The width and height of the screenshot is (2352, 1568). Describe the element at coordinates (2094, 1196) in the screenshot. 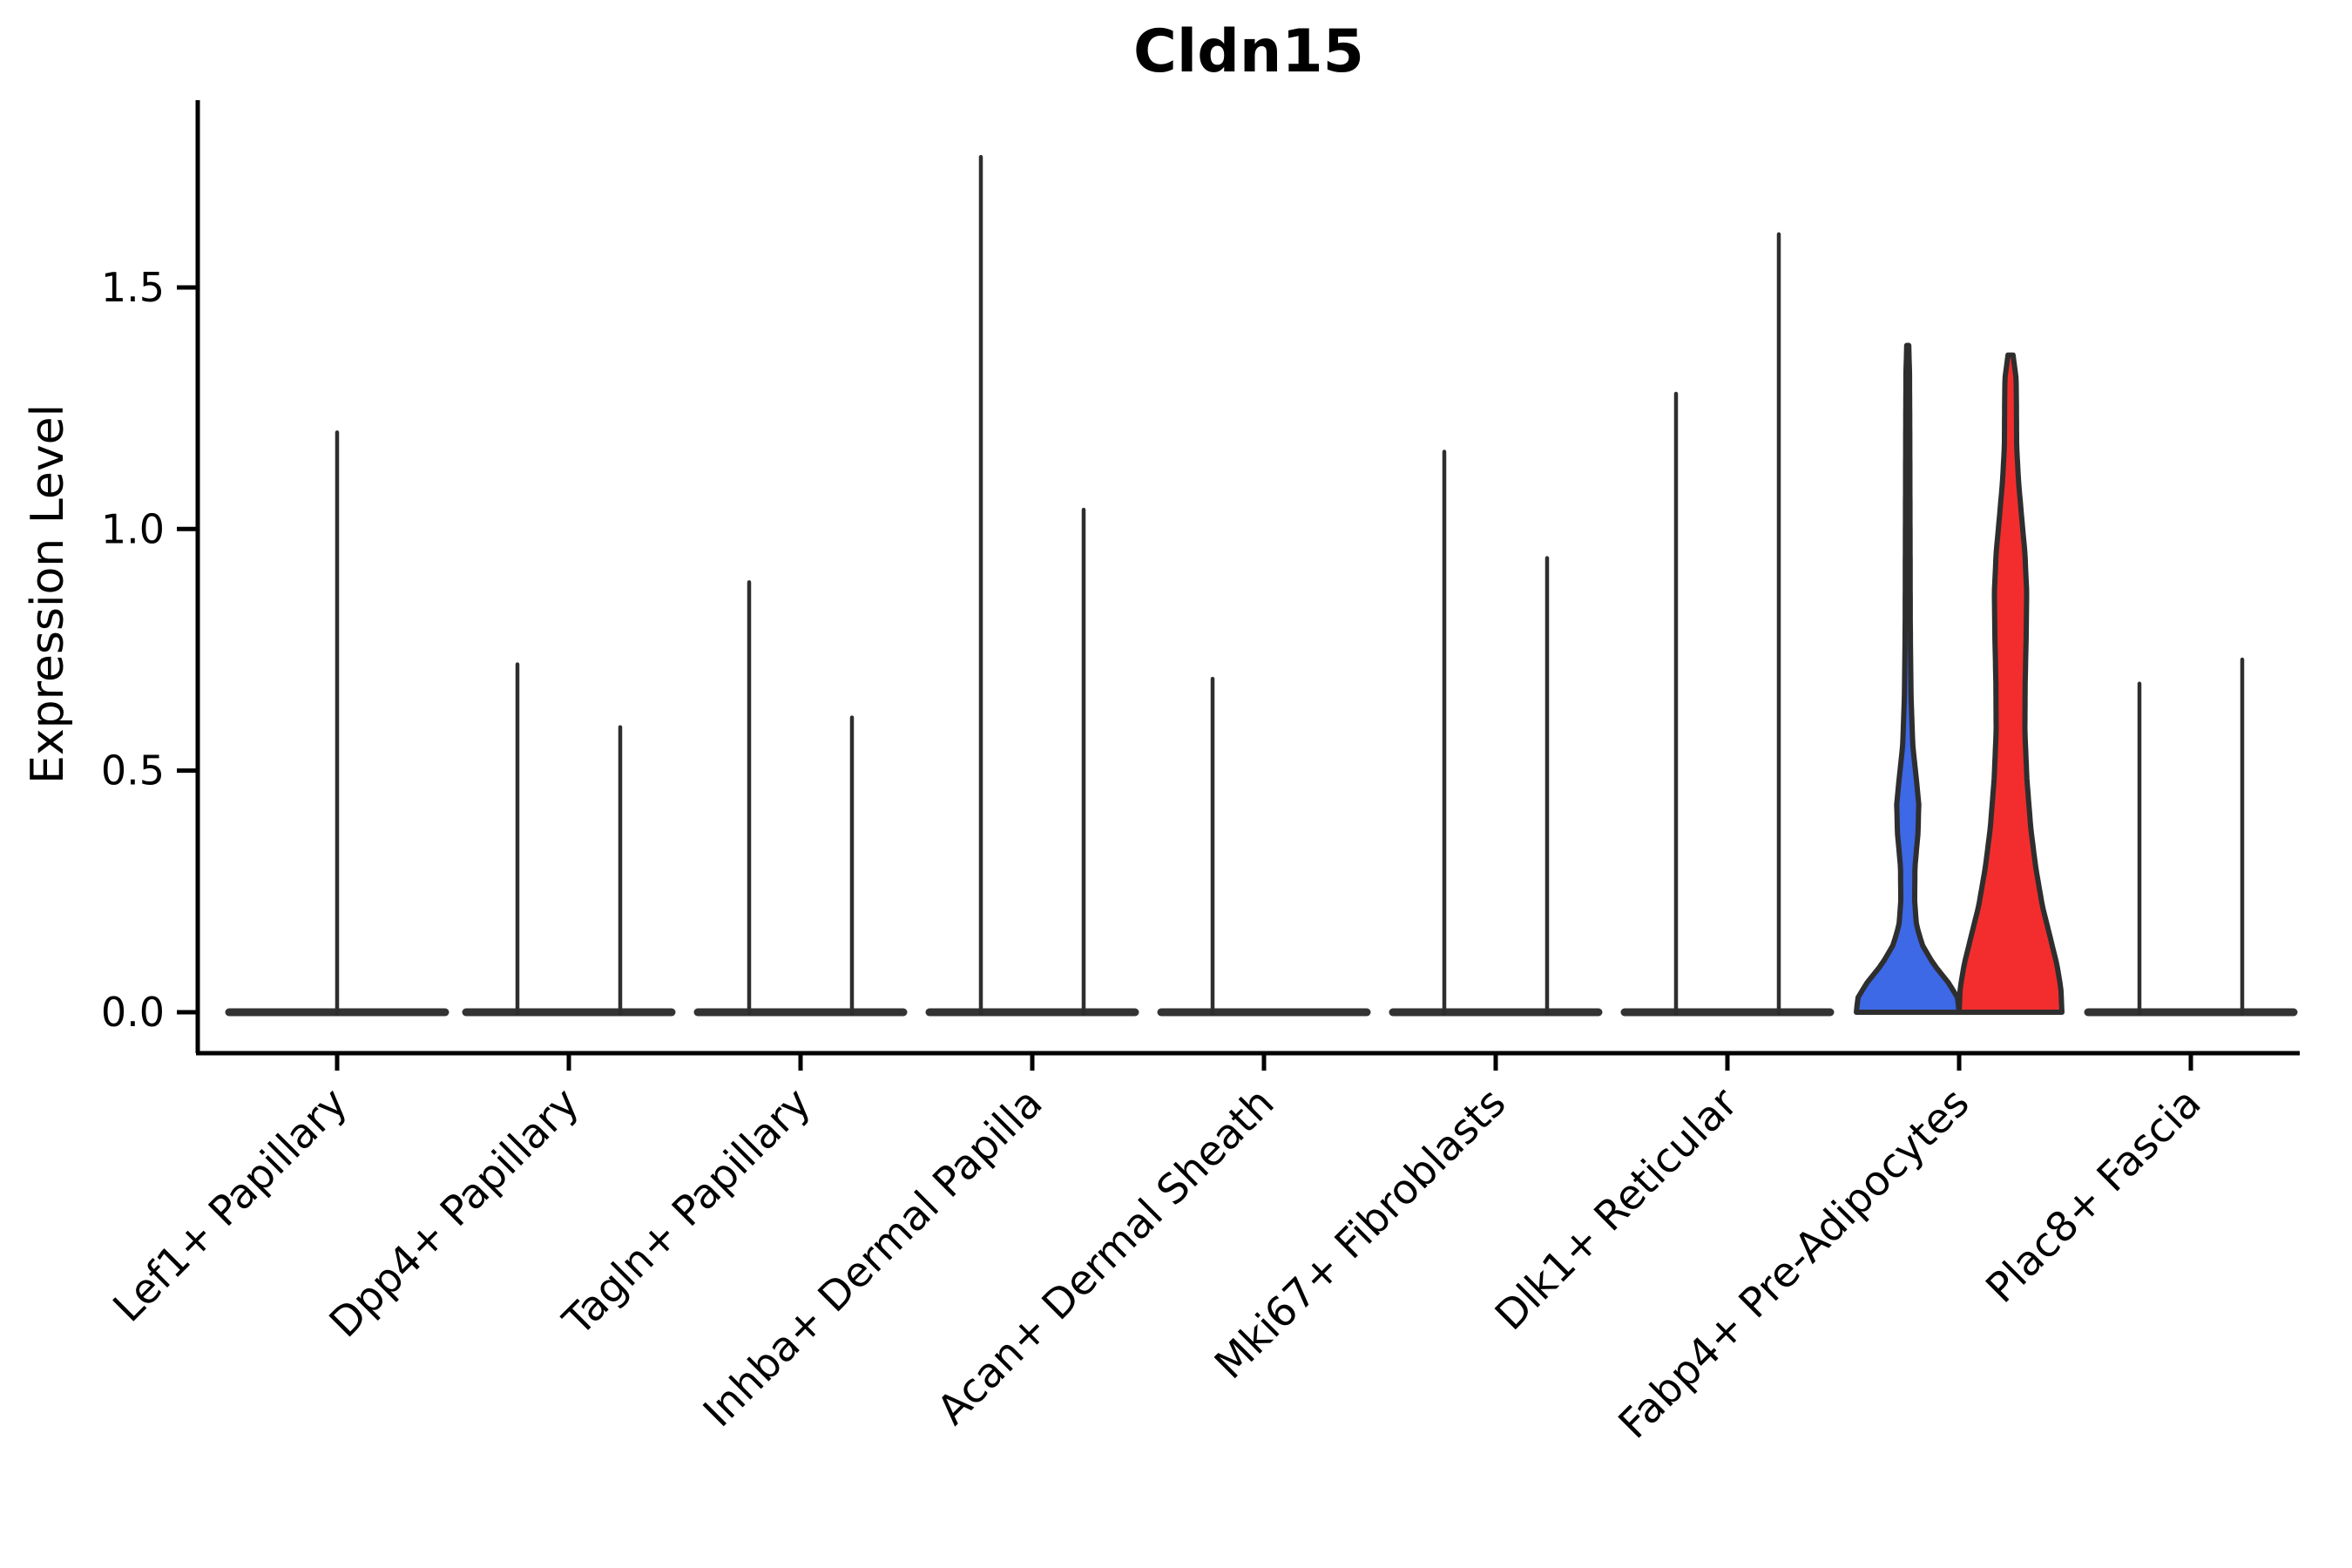

I see `x-tick-label: Plac8+ Fascia` at that location.